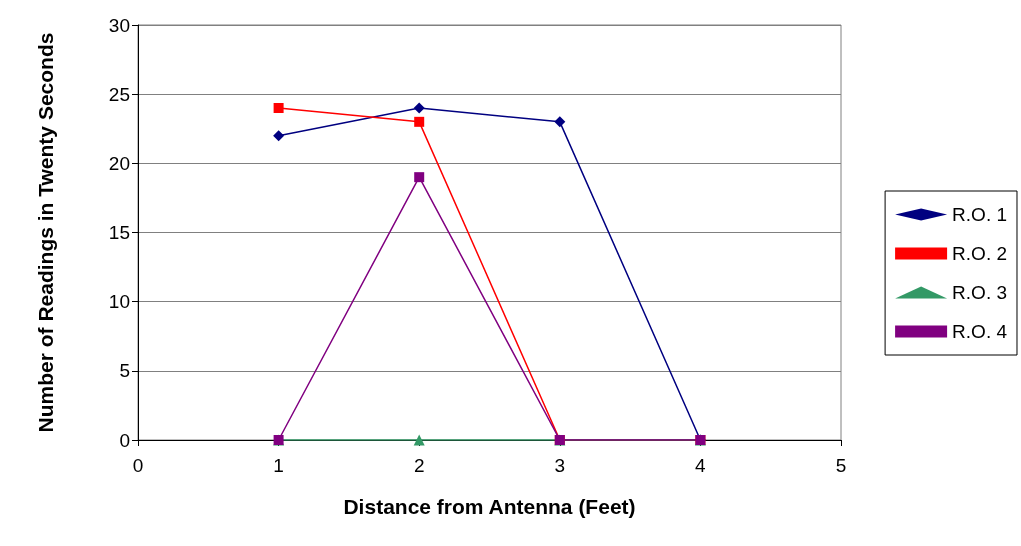  I want to click on y-tick-label: 0, so click(124, 440).